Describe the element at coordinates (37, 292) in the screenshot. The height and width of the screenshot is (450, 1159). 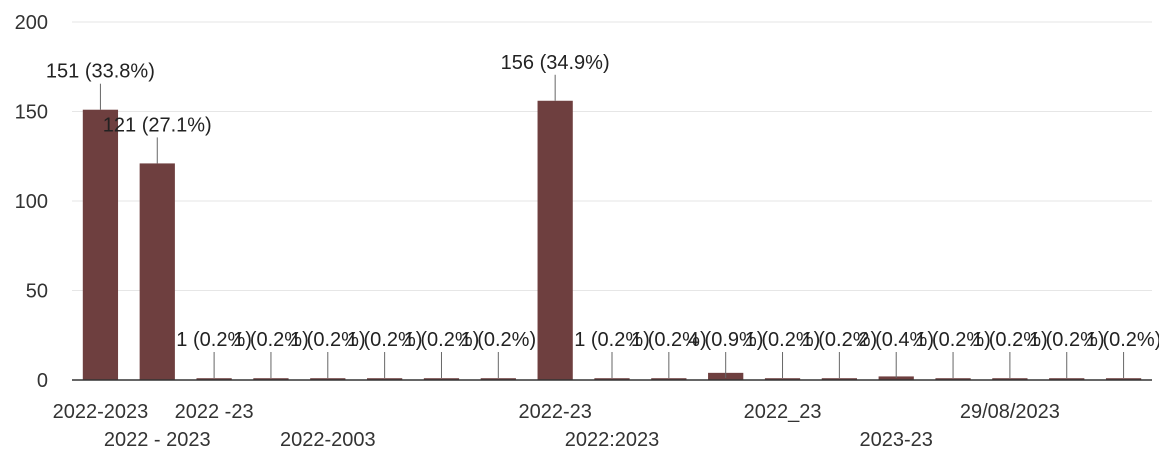
I see `y-tick-label: 50` at that location.